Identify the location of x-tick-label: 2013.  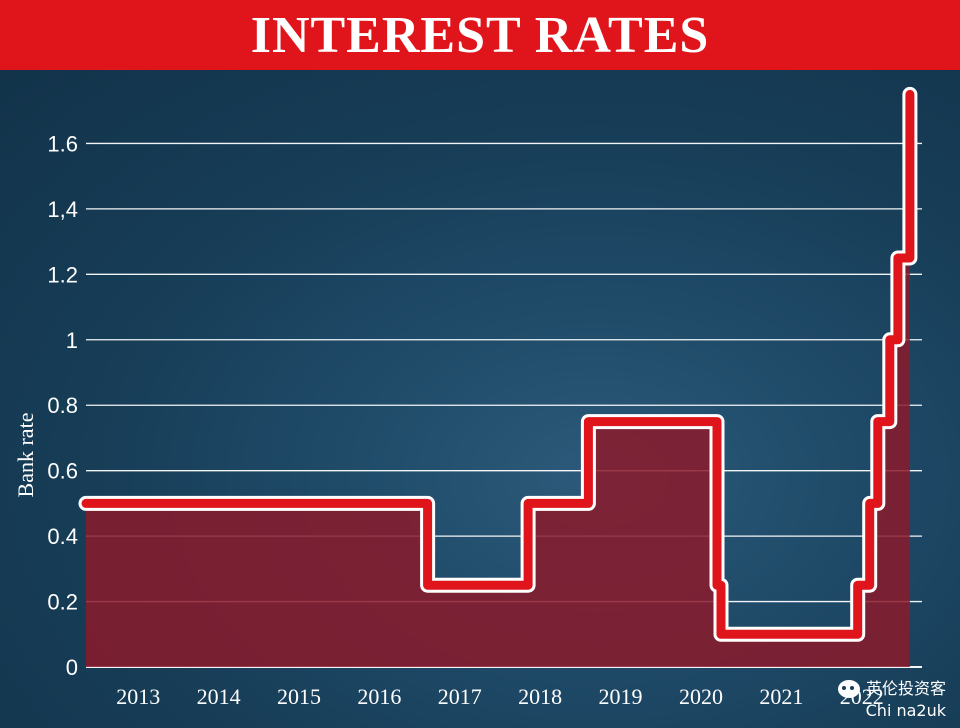
(138, 696).